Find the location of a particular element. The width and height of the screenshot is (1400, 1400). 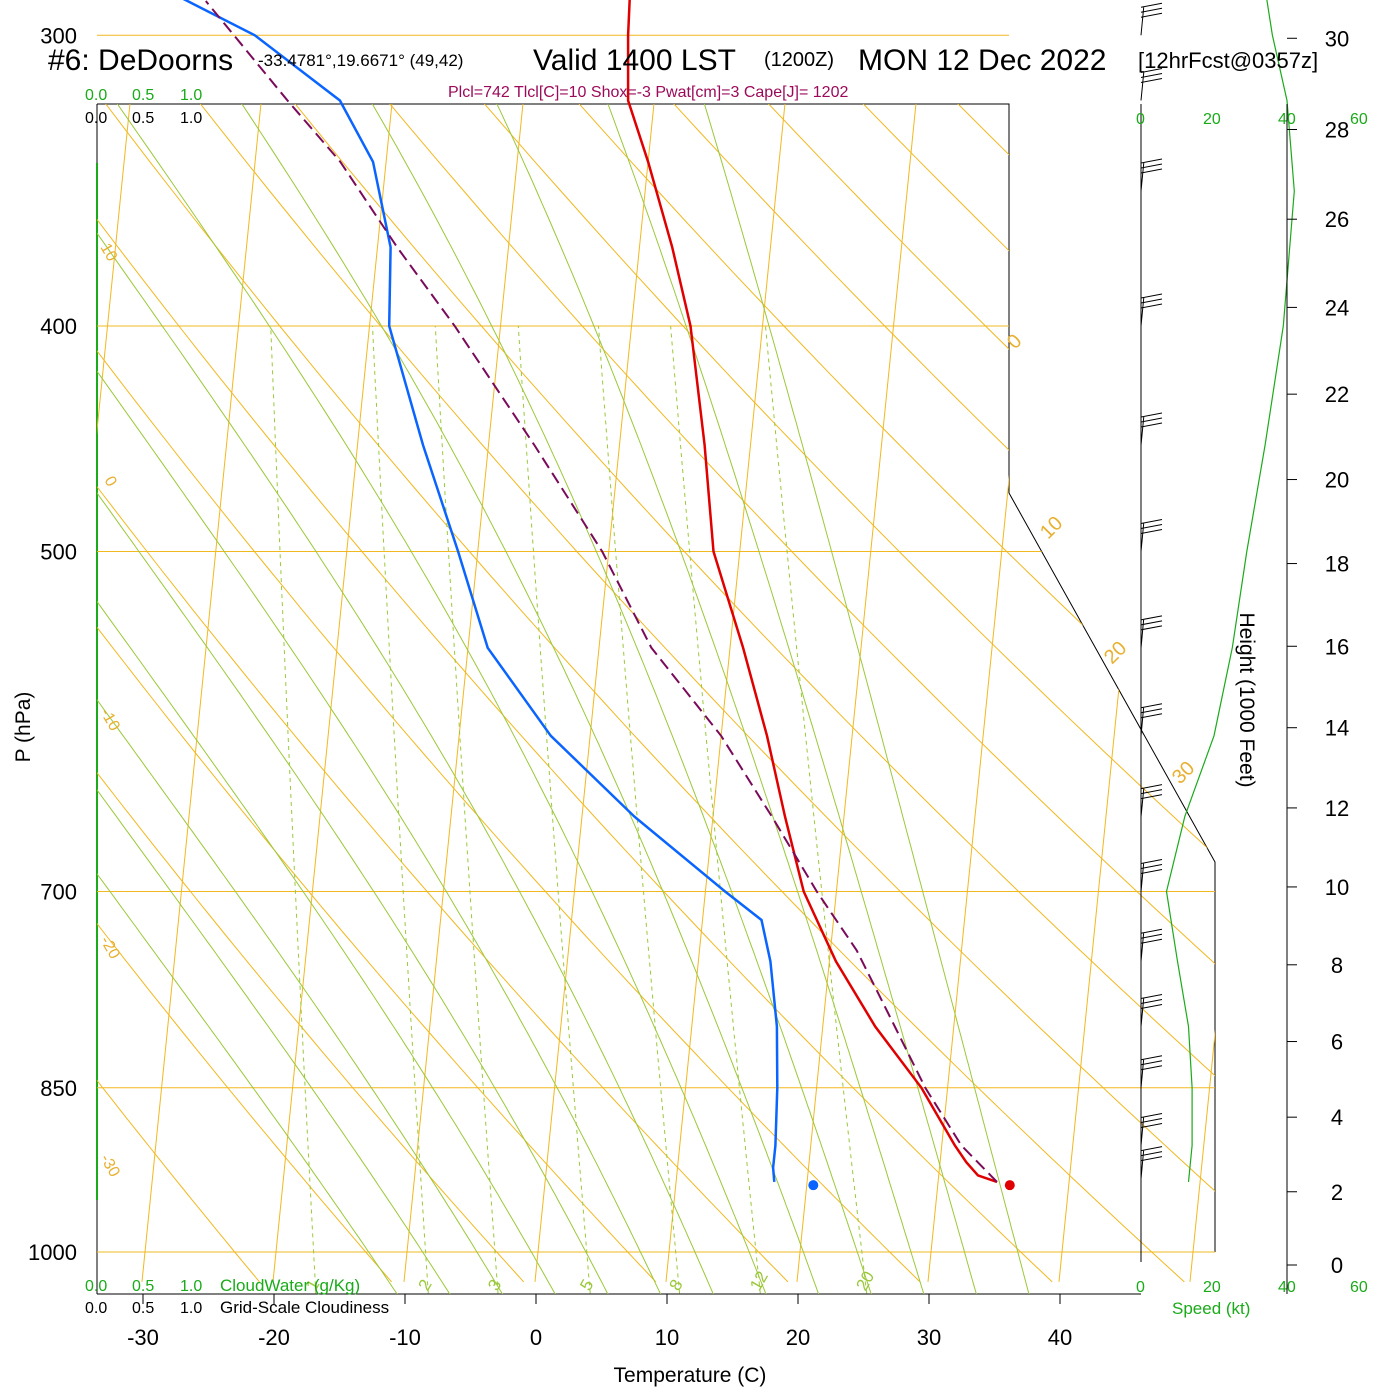

station-coords: -33.4781°,19.6671° (49,42) is located at coordinates (360, 60).